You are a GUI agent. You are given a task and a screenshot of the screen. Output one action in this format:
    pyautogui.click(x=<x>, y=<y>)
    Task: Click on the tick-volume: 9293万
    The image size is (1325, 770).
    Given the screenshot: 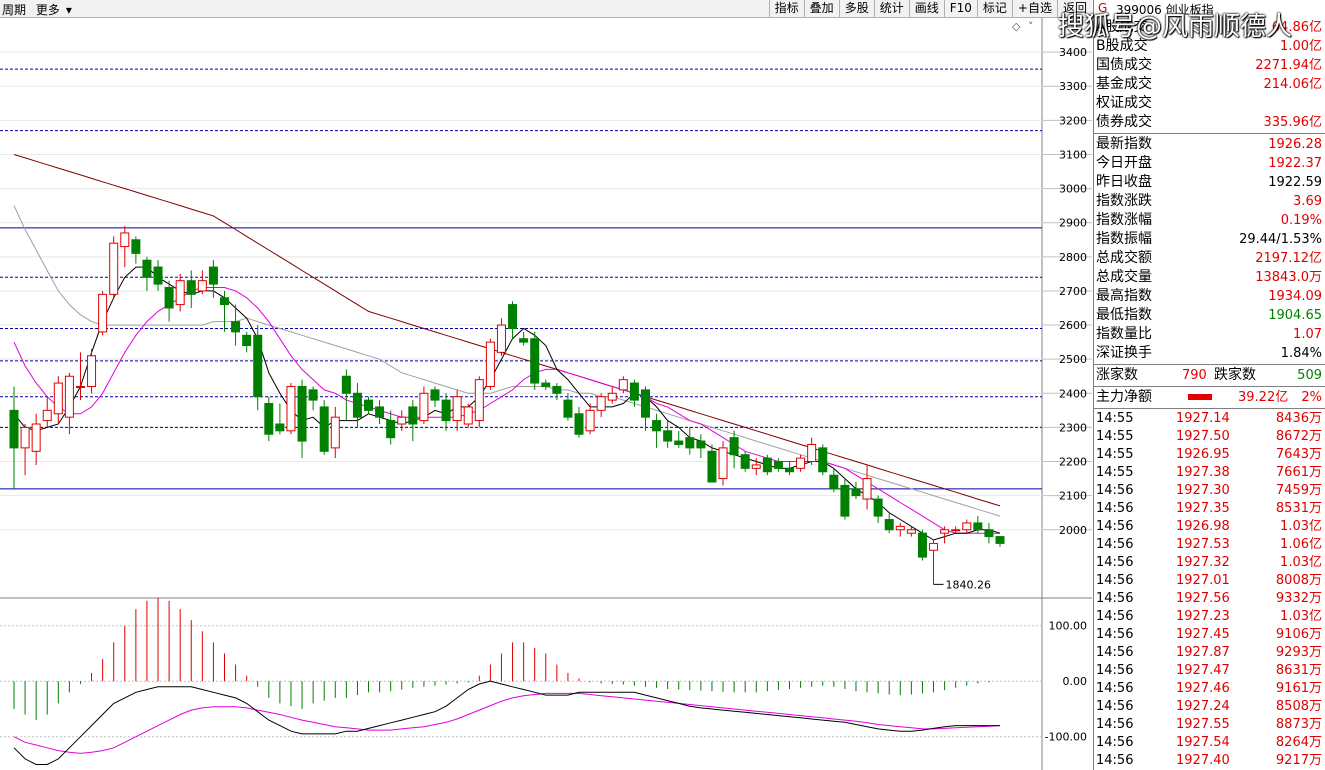 What is the action you would take?
    pyautogui.click(x=1298, y=652)
    